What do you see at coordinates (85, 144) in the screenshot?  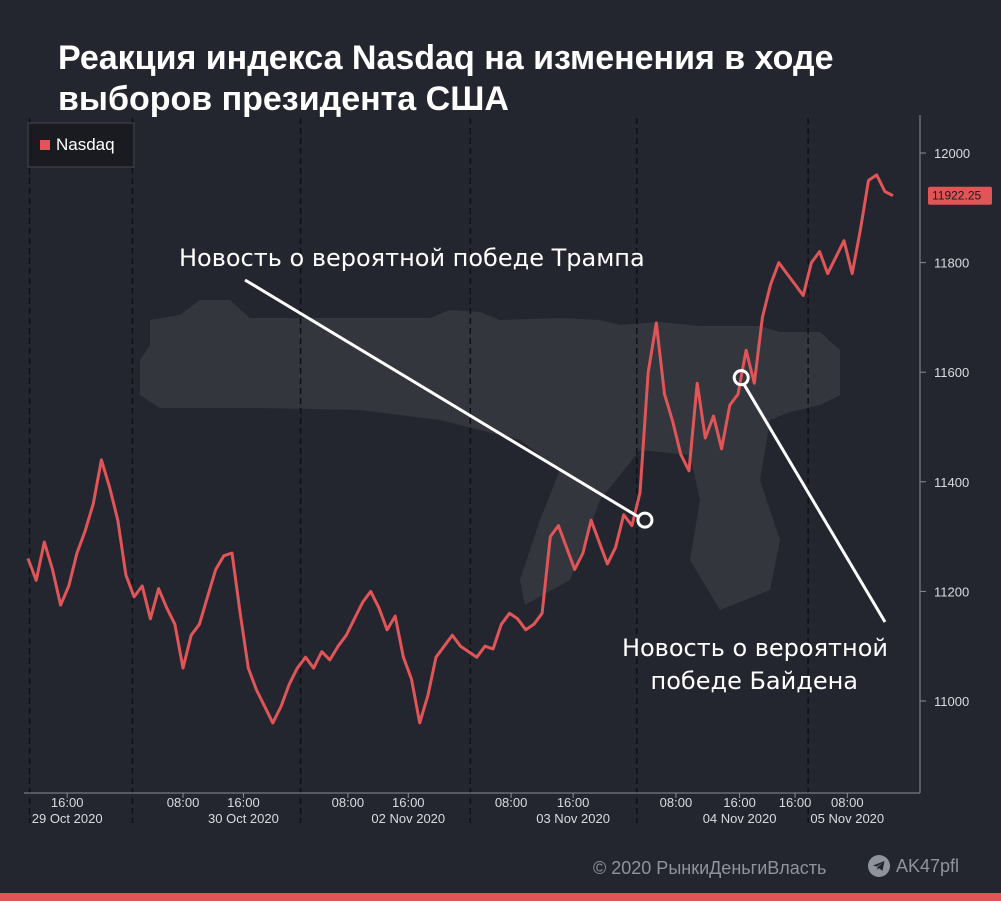 I see `legend-label: Nasdaq` at bounding box center [85, 144].